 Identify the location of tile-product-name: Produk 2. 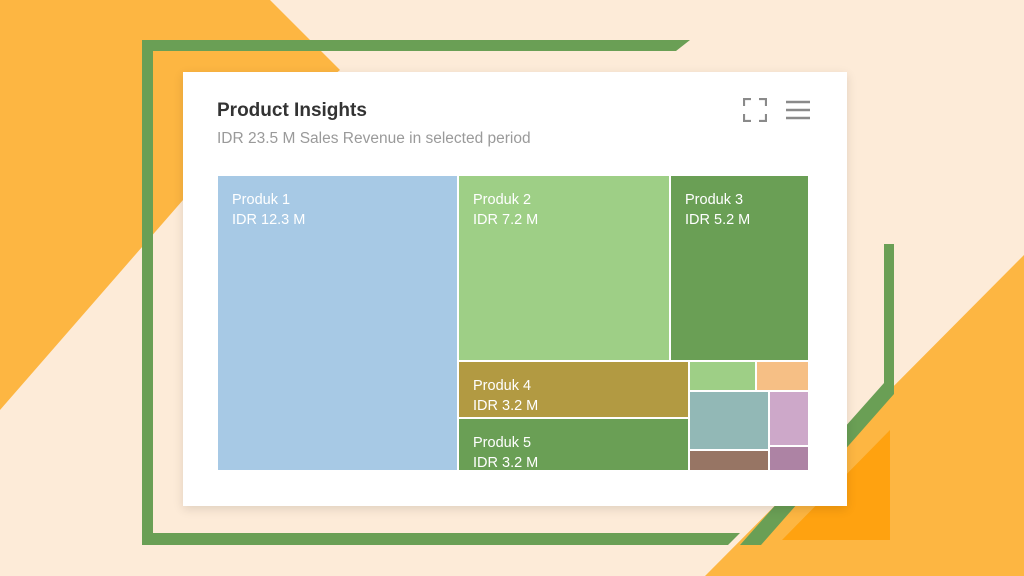
(502, 200).